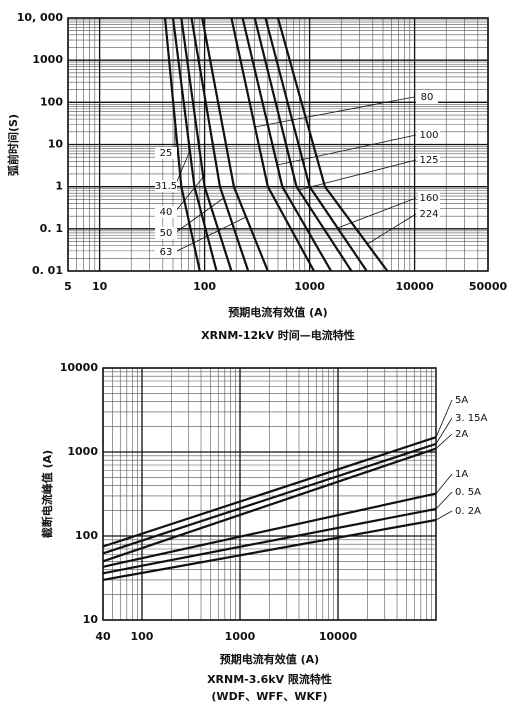 The width and height of the screenshot is (509, 711). Describe the element at coordinates (471, 418) in the screenshot. I see `series-label: 3. 15A` at that location.